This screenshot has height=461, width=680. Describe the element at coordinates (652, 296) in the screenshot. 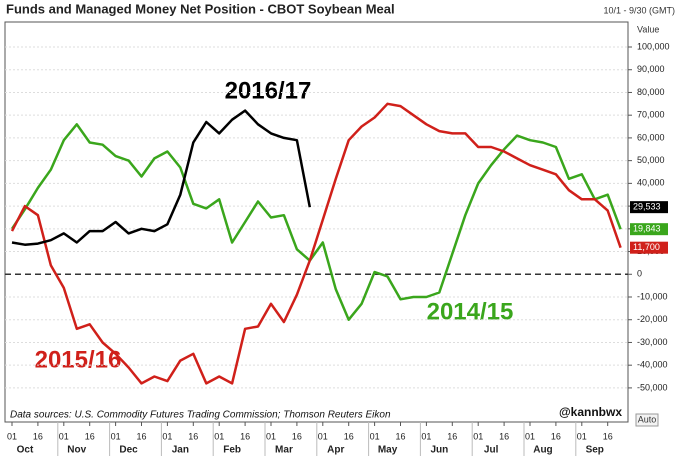

I see `y-tick-label: -10,000` at that location.